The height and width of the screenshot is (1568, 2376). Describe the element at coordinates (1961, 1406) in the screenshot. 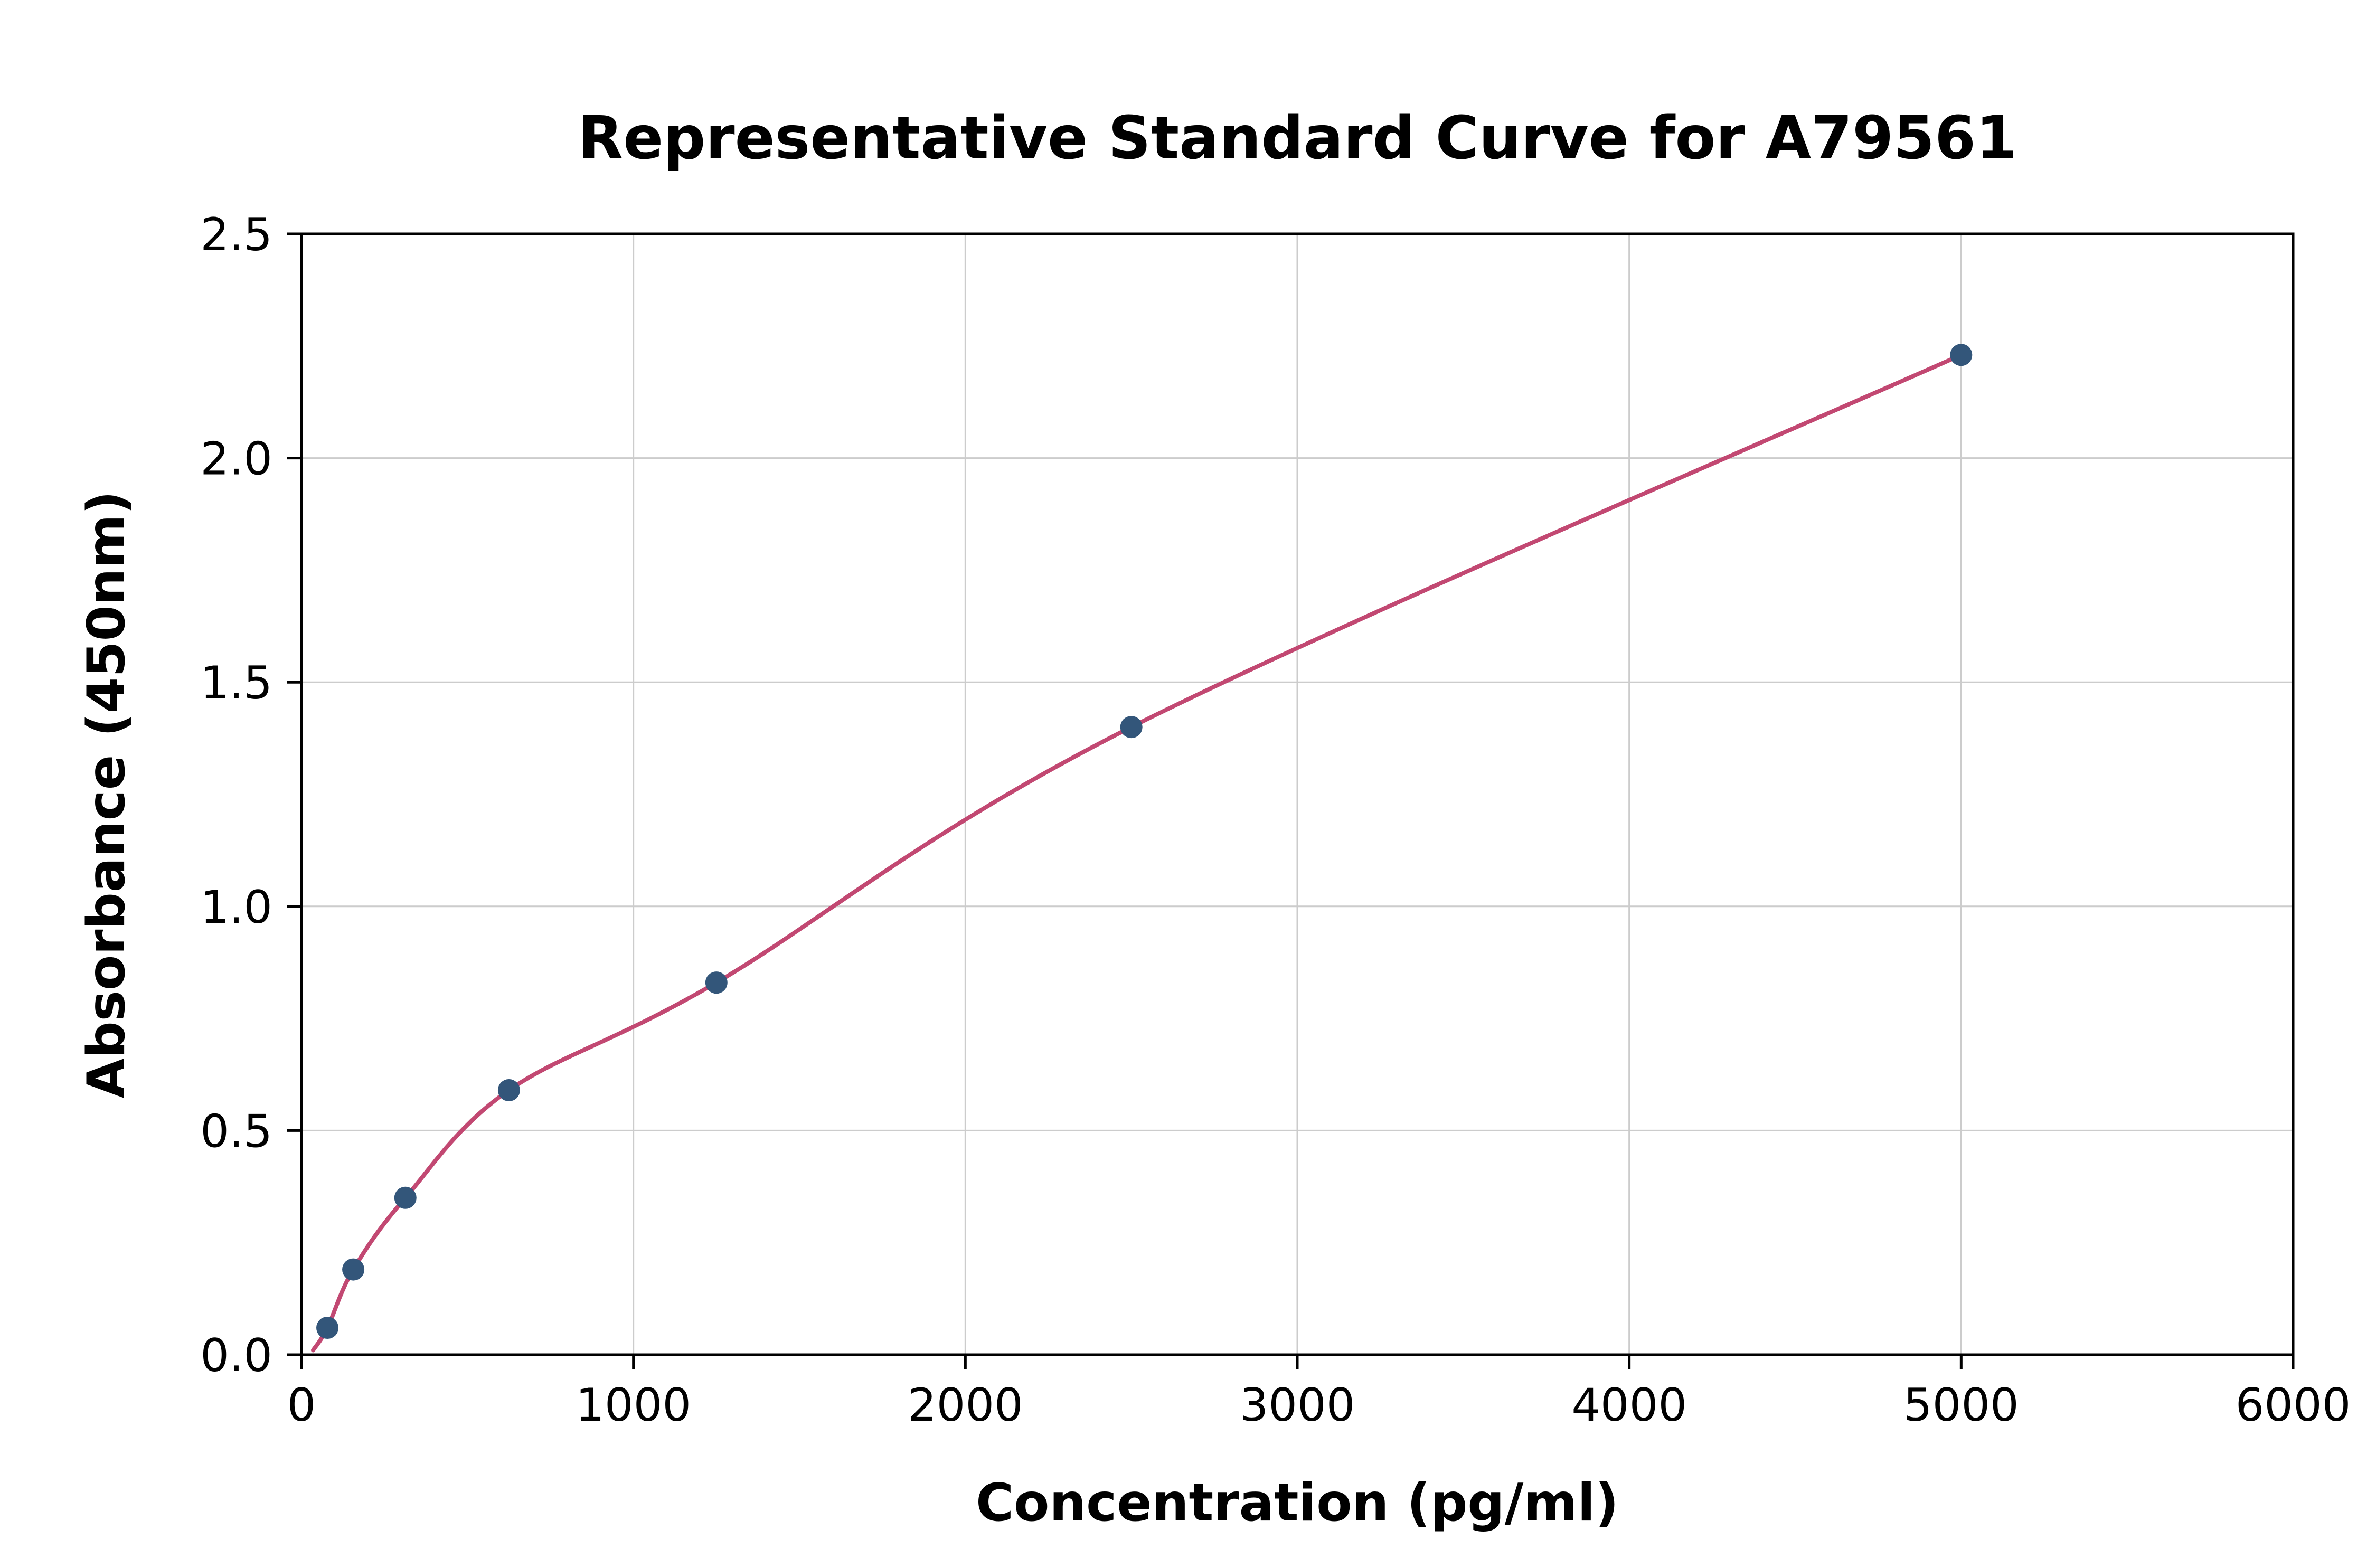

I see `x-tick-label: 5000` at that location.